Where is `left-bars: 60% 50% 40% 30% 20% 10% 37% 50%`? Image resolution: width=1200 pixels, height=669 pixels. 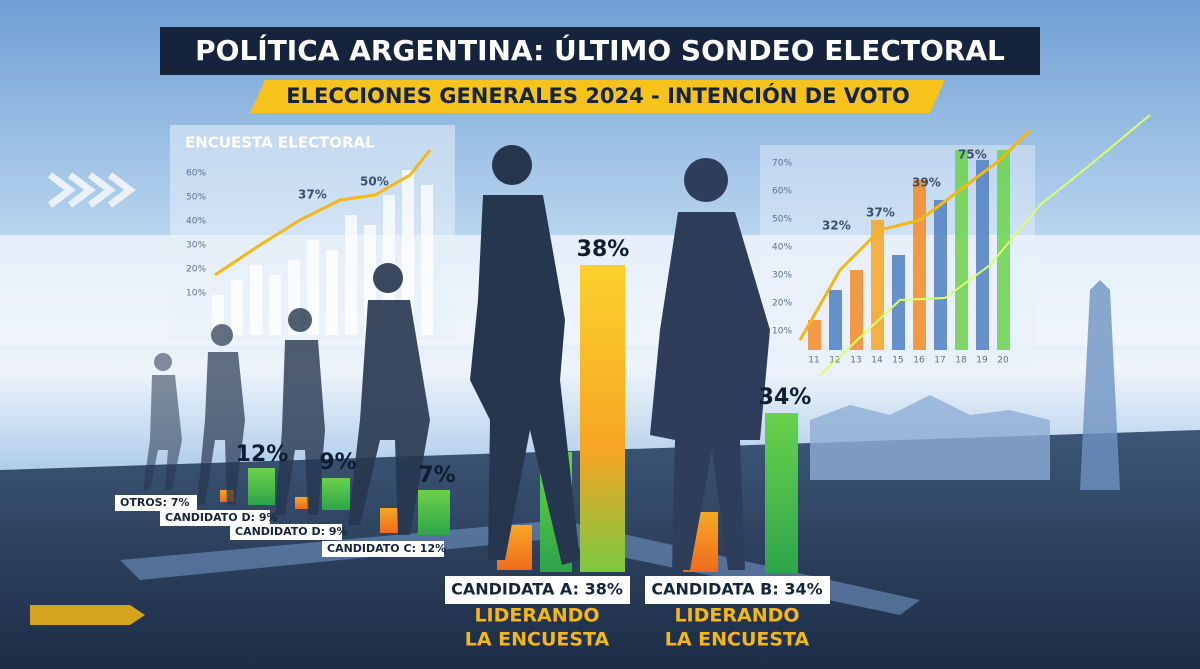
left-bars: 60% 50% 40% 30% 20% 10% 37% 50% is located at coordinates (309, 252).